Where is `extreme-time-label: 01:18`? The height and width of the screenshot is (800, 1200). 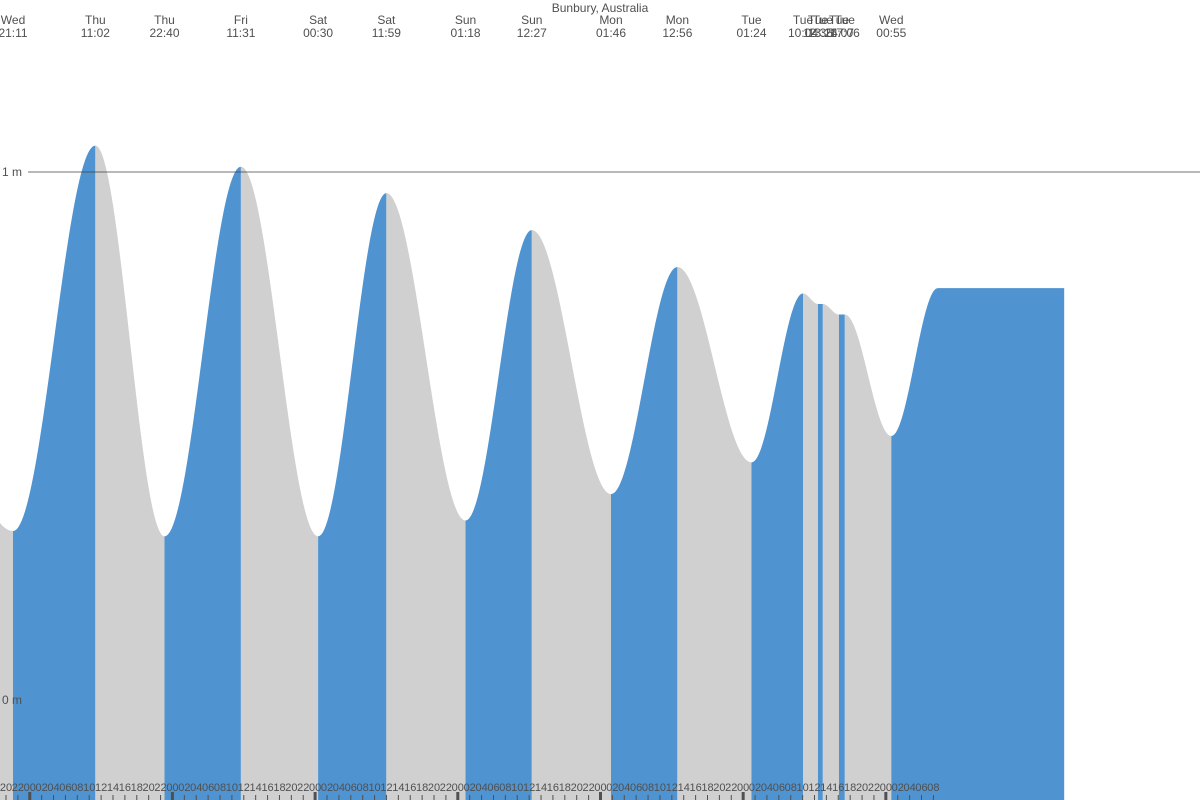
extreme-time-label: 01:18 is located at coordinates (466, 33).